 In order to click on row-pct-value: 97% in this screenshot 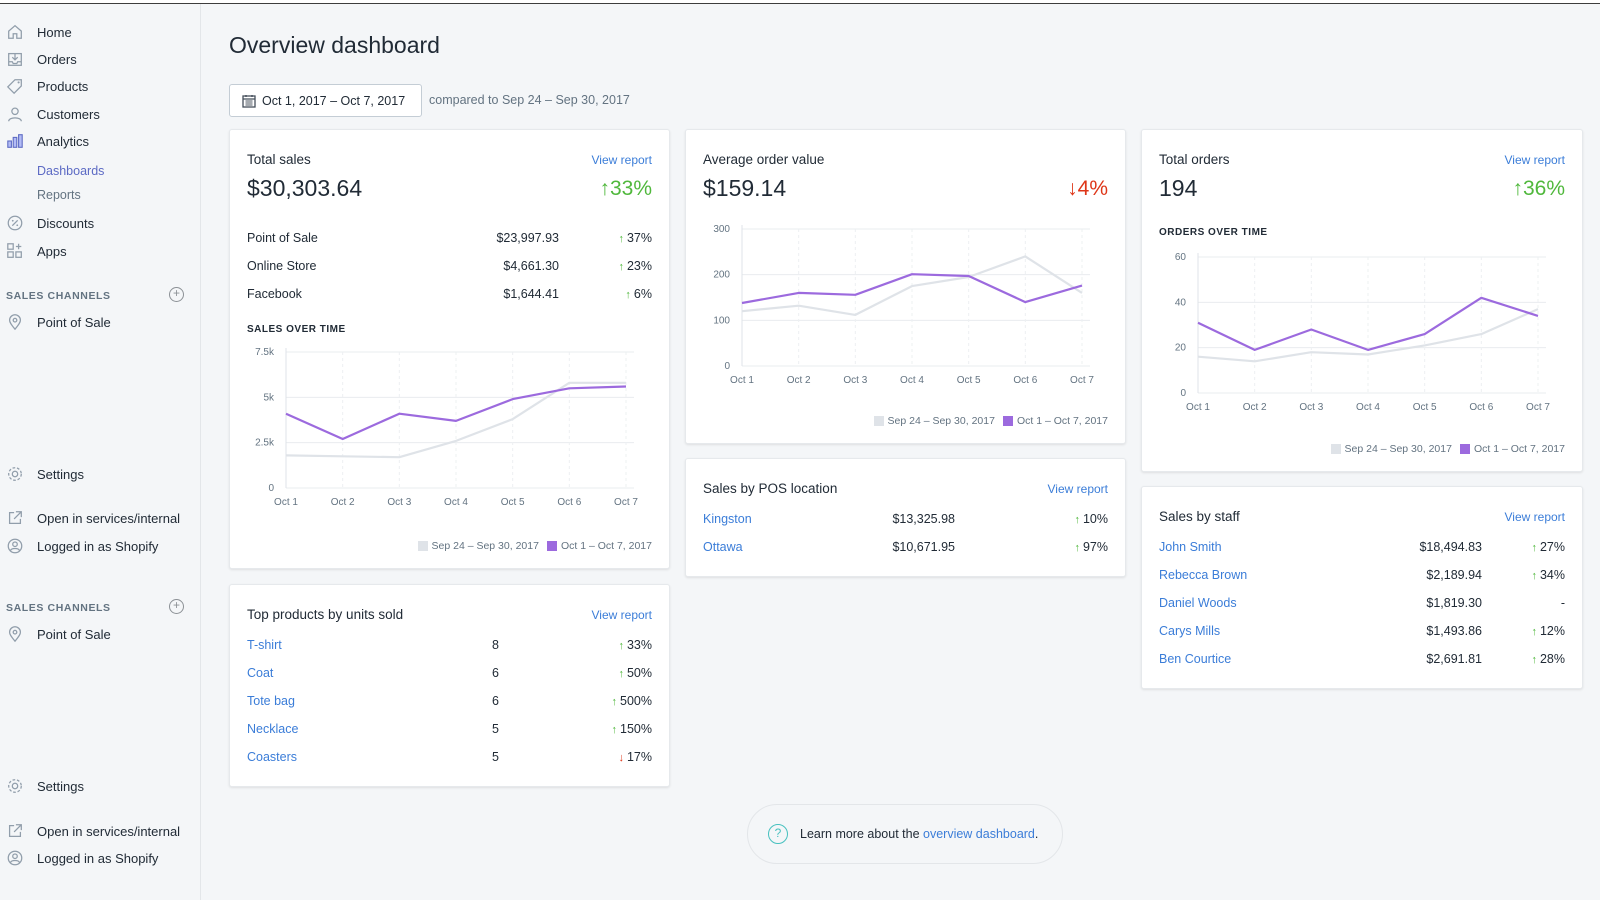, I will do `click(1095, 547)`.